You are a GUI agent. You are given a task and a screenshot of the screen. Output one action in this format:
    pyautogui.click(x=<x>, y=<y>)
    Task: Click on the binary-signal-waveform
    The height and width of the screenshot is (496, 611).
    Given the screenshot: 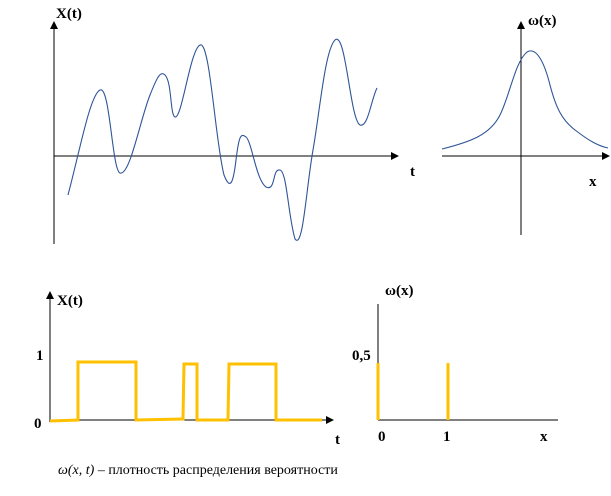 What is the action you would take?
    pyautogui.click(x=185, y=391)
    